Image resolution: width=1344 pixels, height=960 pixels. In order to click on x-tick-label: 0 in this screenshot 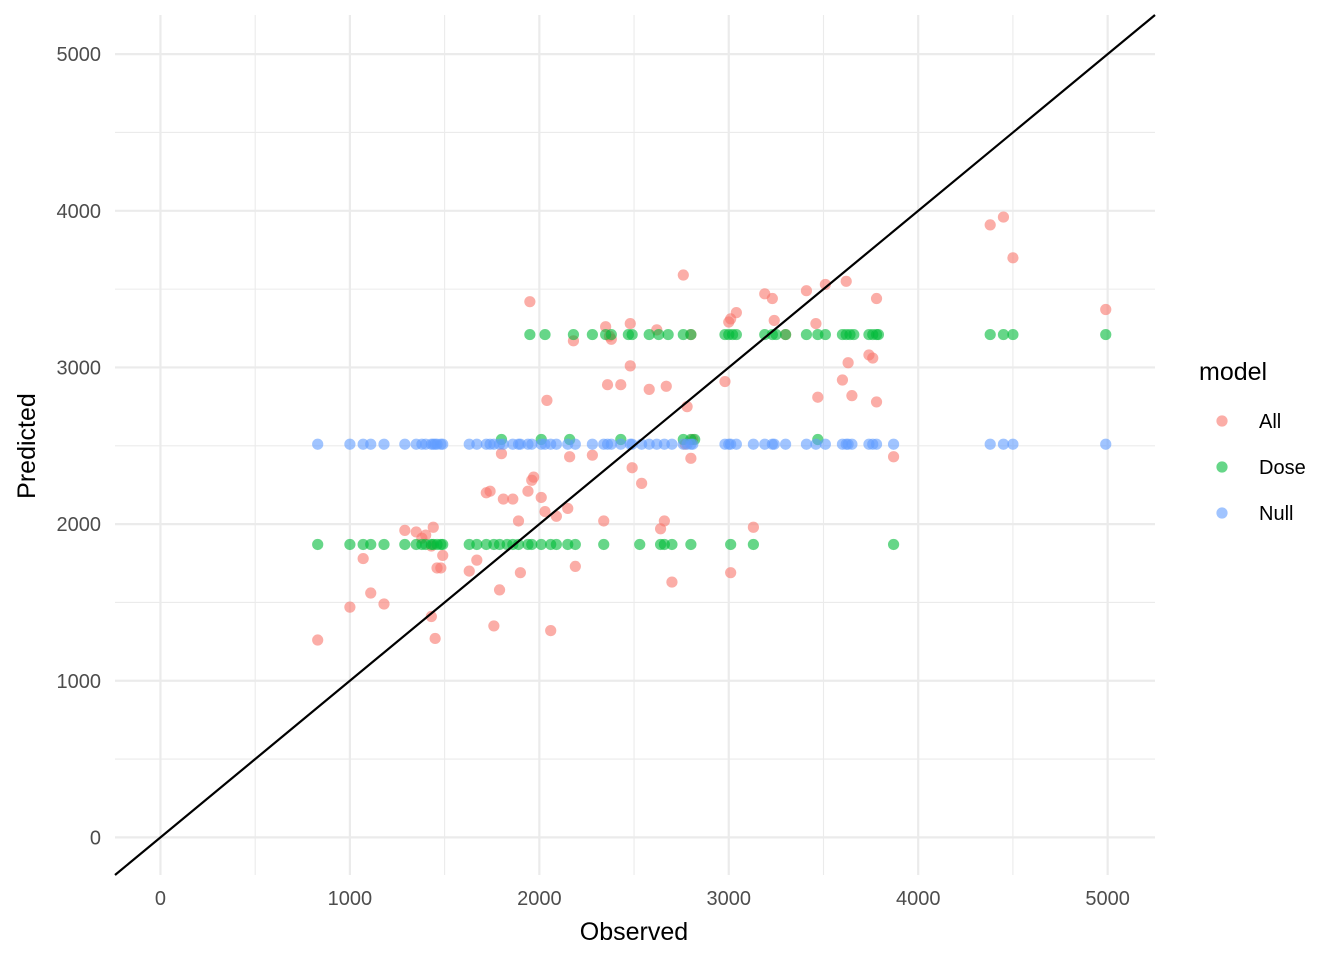, I will do `click(160, 899)`.